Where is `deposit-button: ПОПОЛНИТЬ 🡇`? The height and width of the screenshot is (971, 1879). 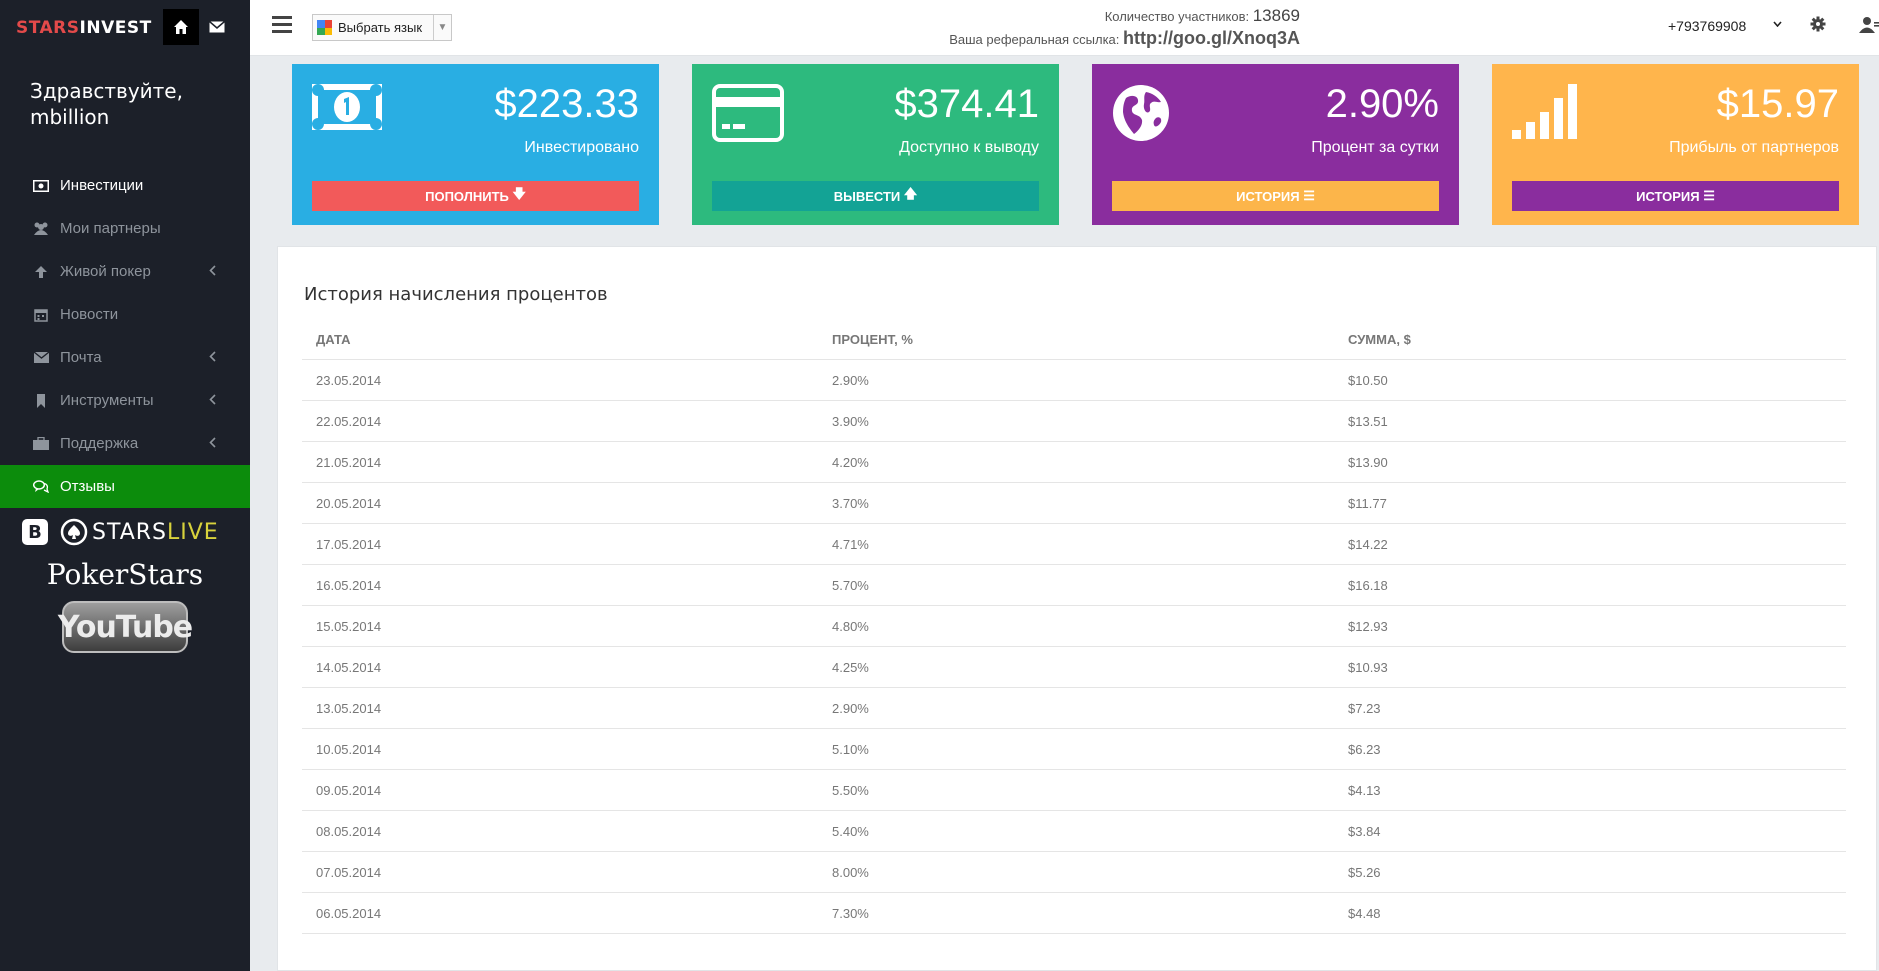
deposit-button: ПОПОЛНИТЬ 🡇 is located at coordinates (475, 196).